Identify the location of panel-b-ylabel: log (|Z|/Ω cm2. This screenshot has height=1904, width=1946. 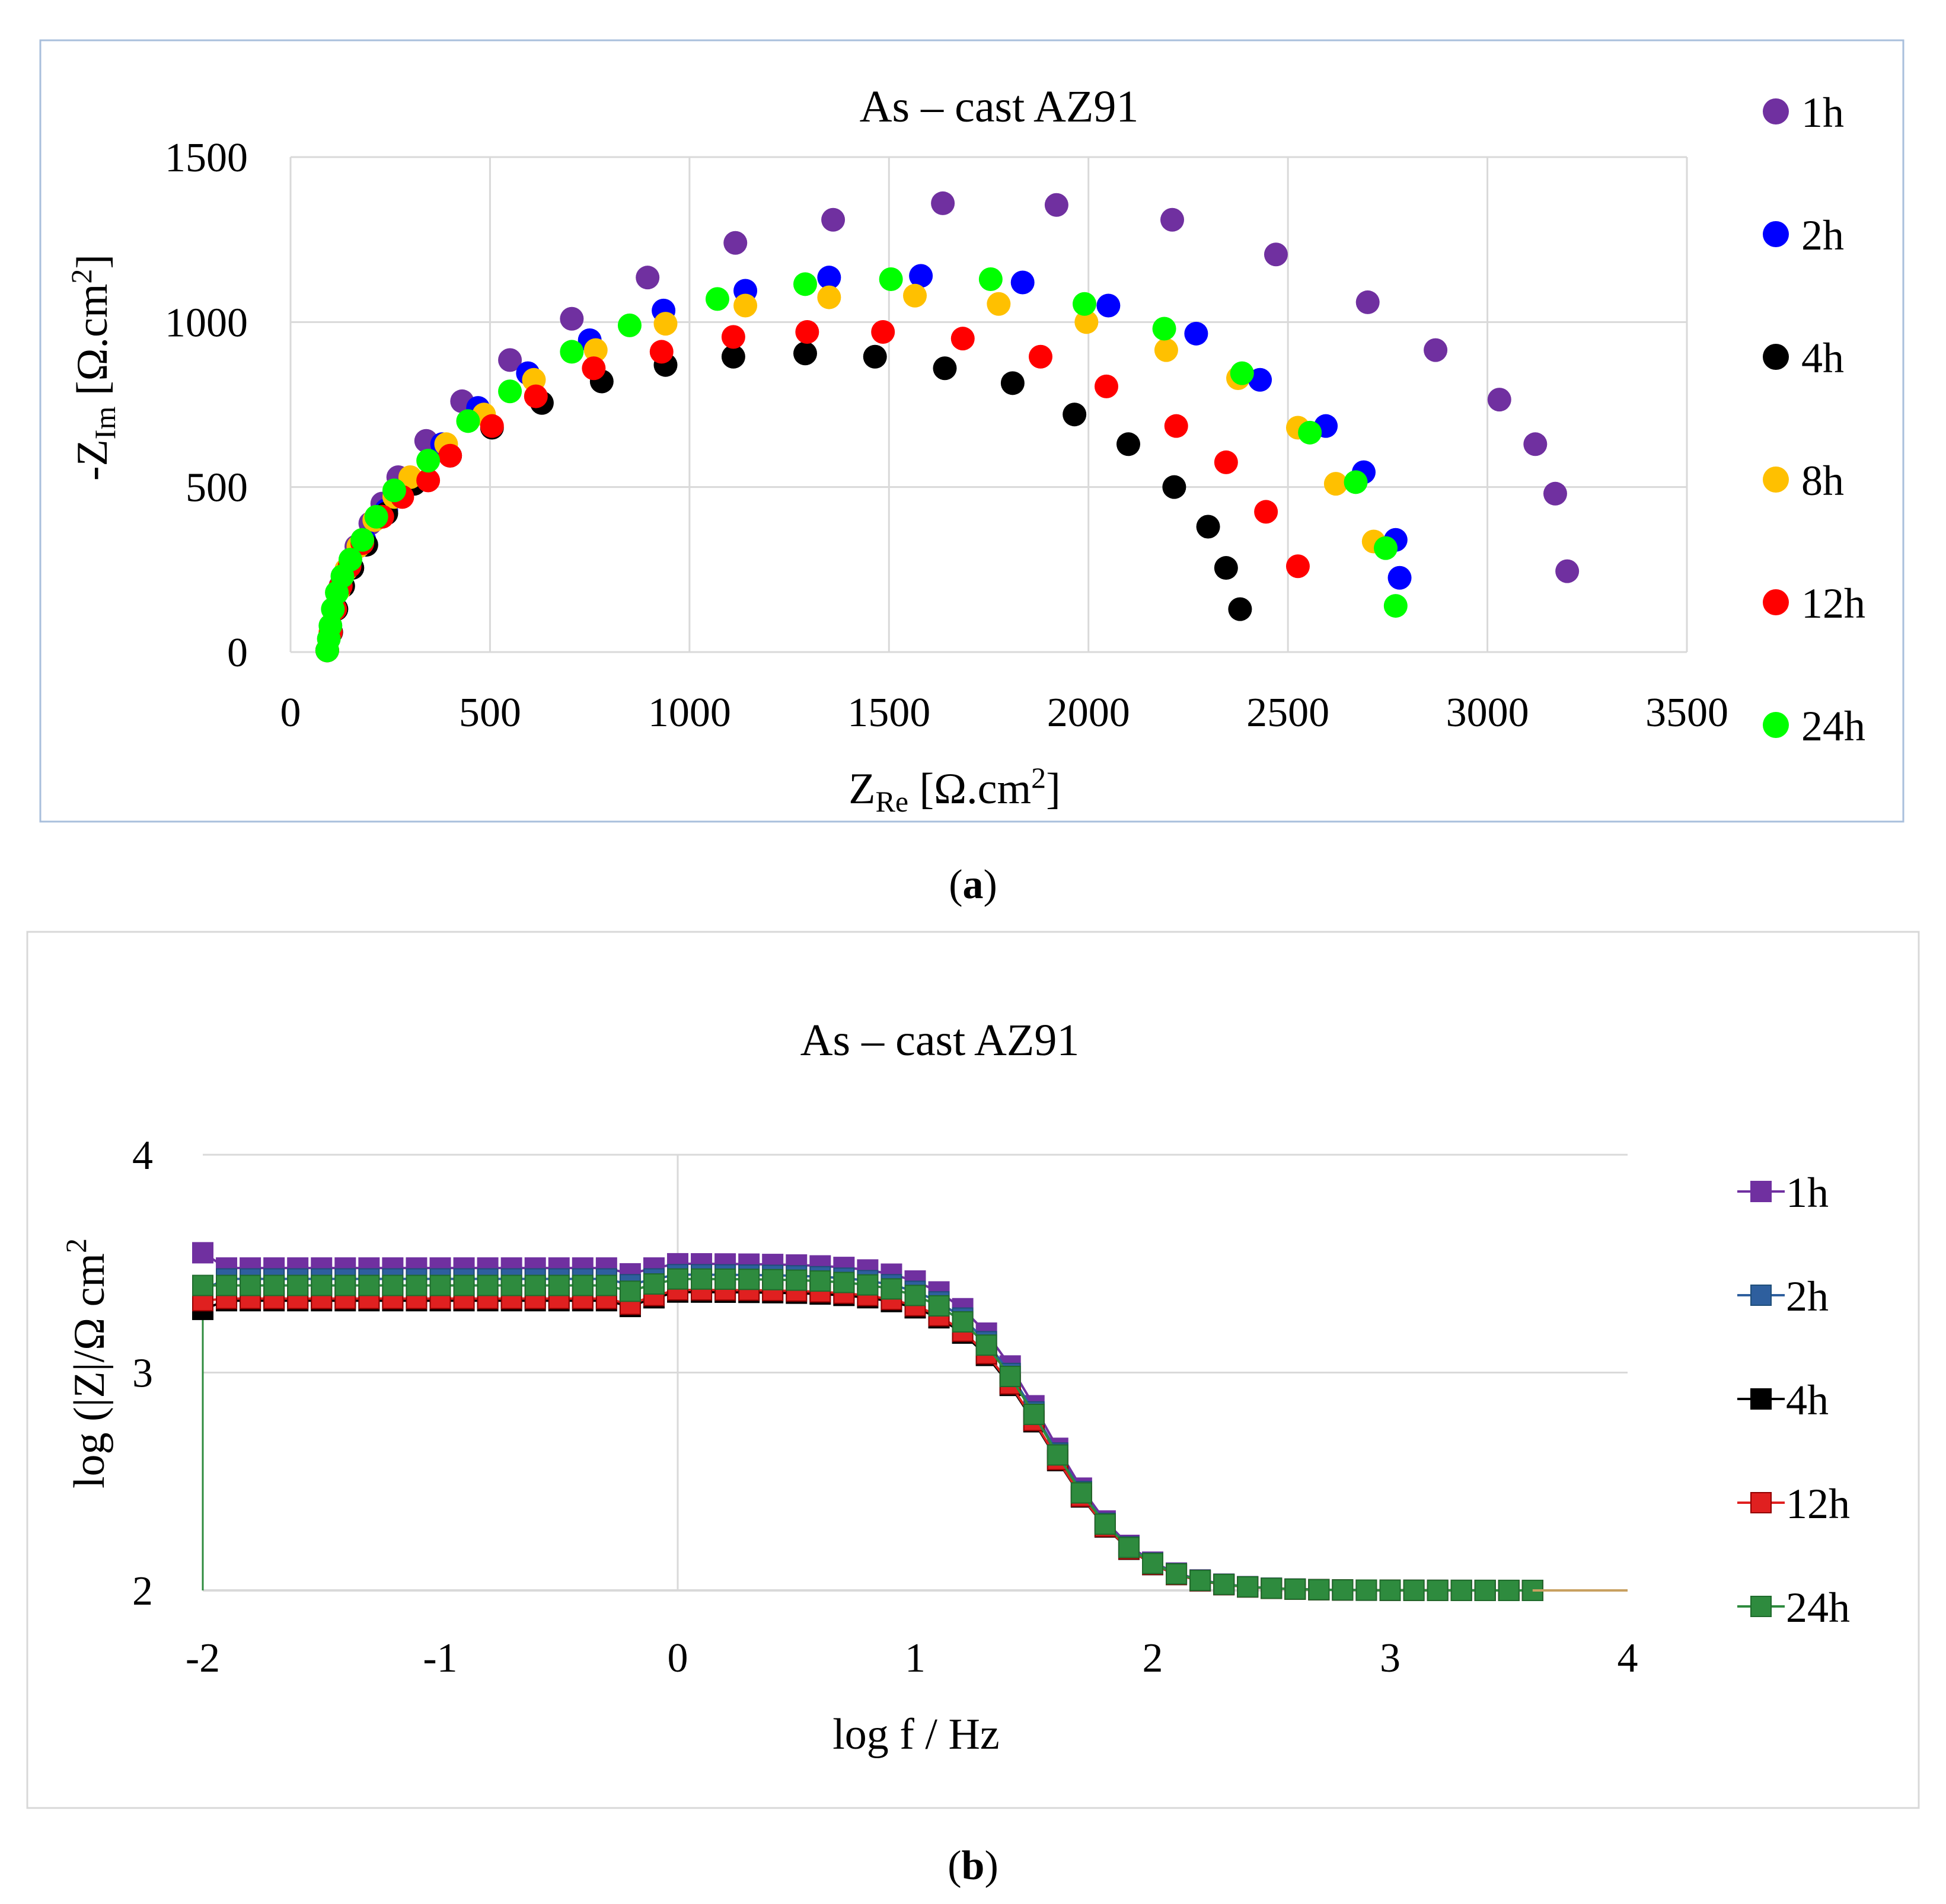
(86, 1363).